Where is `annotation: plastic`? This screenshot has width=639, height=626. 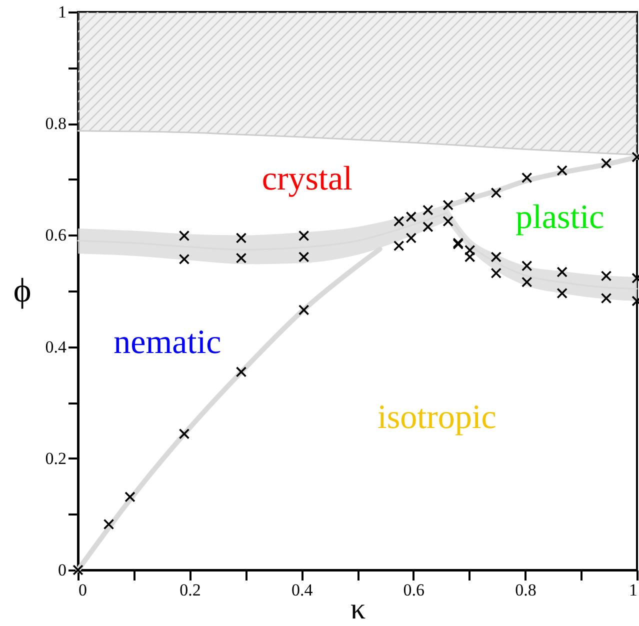 annotation: plastic is located at coordinates (559, 217).